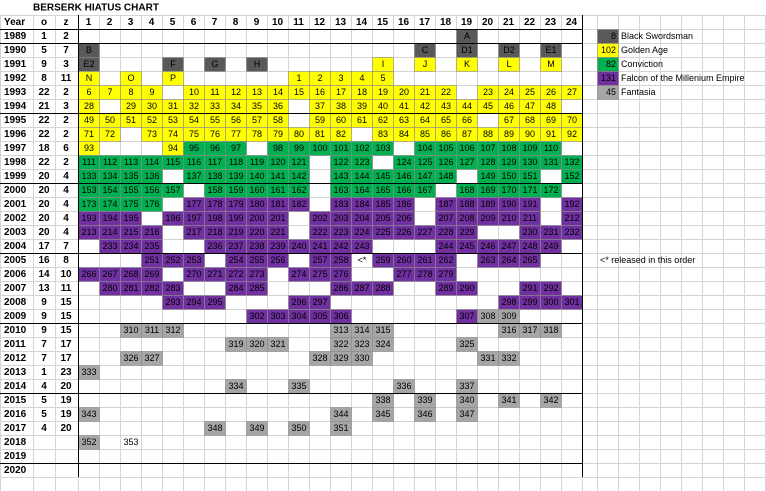 This screenshot has height=491, width=766. I want to click on chapter: 63, so click(404, 120).